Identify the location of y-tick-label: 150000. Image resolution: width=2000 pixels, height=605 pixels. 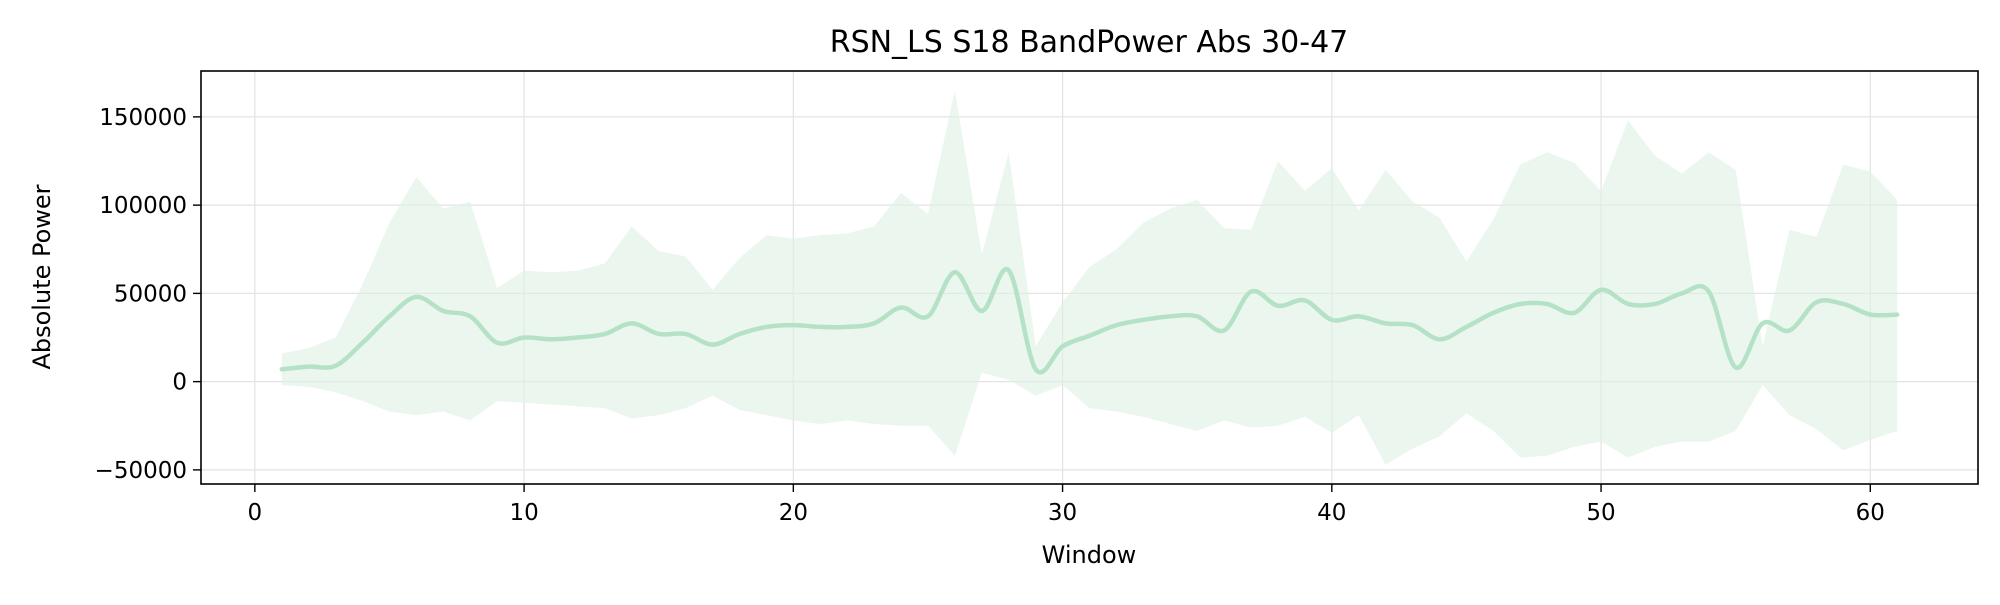
(143, 118).